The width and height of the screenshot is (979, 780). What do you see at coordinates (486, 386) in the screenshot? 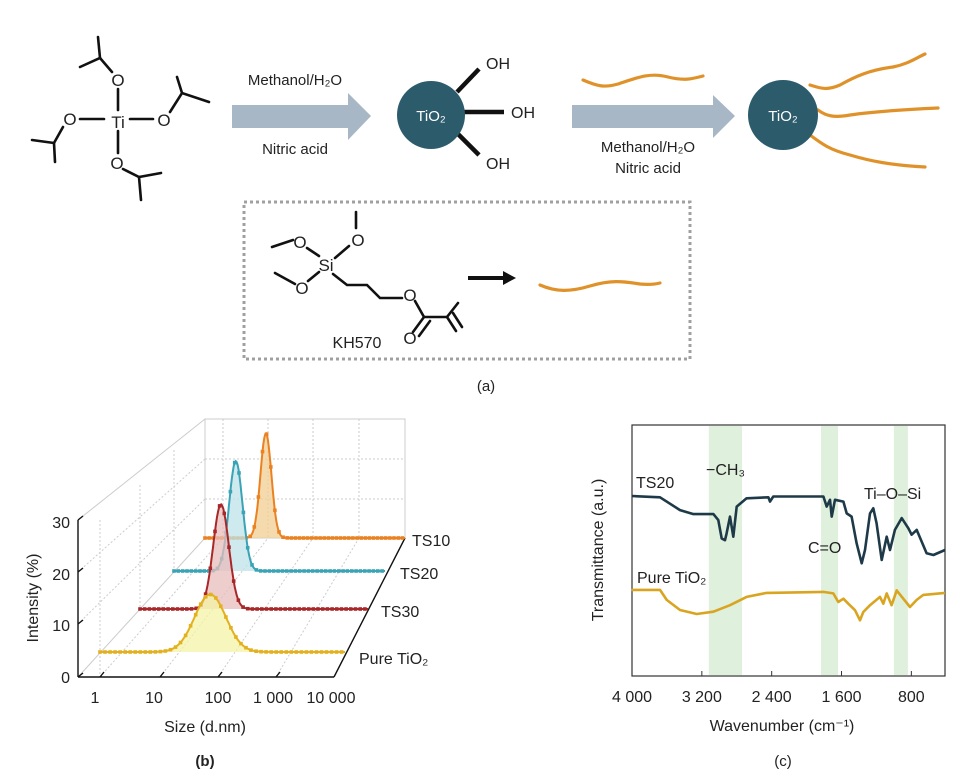
I see `panel-label-a: (a)` at bounding box center [486, 386].